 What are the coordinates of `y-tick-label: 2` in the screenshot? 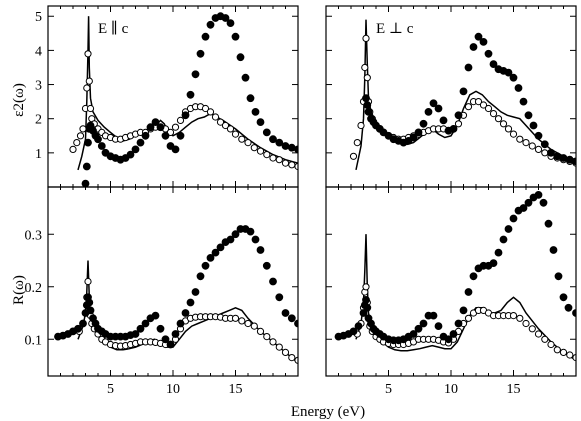 It's located at (38, 120).